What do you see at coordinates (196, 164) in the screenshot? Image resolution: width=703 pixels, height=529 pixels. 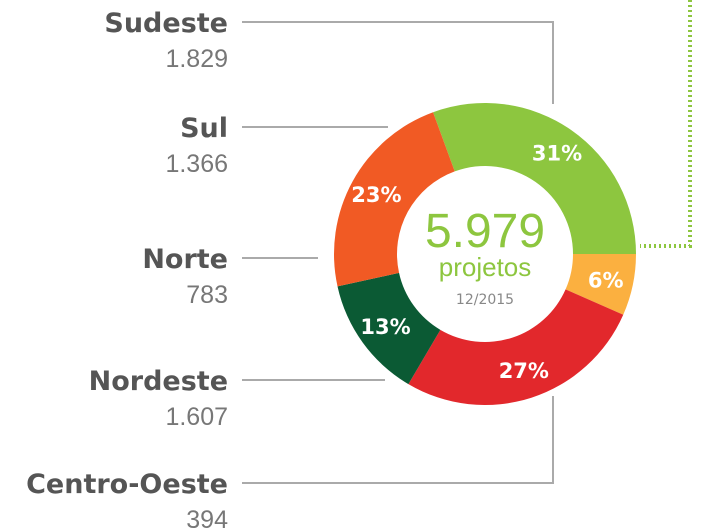 I see `region-value: 1.366` at bounding box center [196, 164].